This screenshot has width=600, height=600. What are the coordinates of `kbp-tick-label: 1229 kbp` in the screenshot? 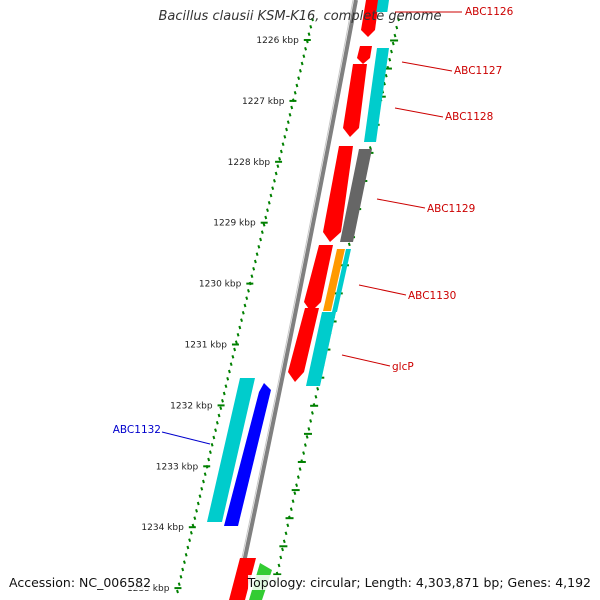 It's located at (234, 224).